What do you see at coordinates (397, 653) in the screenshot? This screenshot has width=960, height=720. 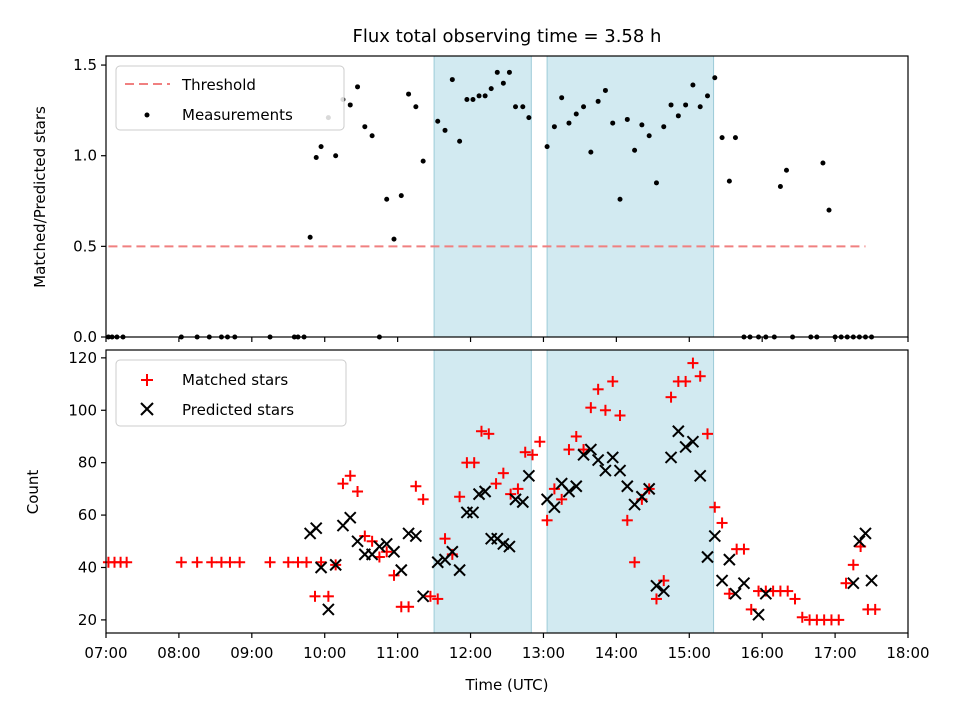 I see `x-tick-label: 11:00` at bounding box center [397, 653].